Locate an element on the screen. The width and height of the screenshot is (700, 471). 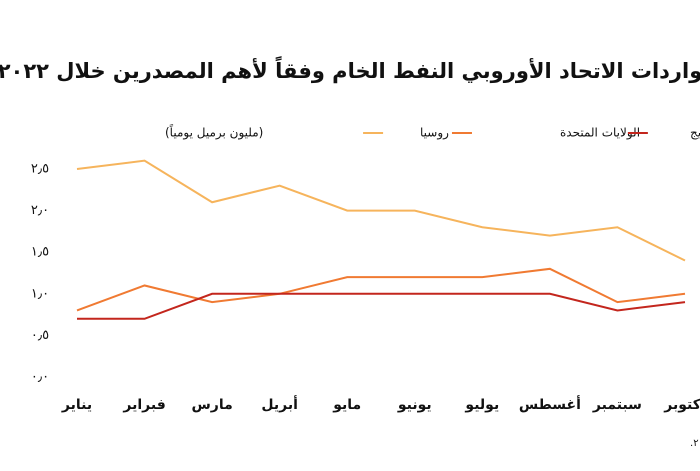
x-tick-label: أغسطس is located at coordinates (550, 404).